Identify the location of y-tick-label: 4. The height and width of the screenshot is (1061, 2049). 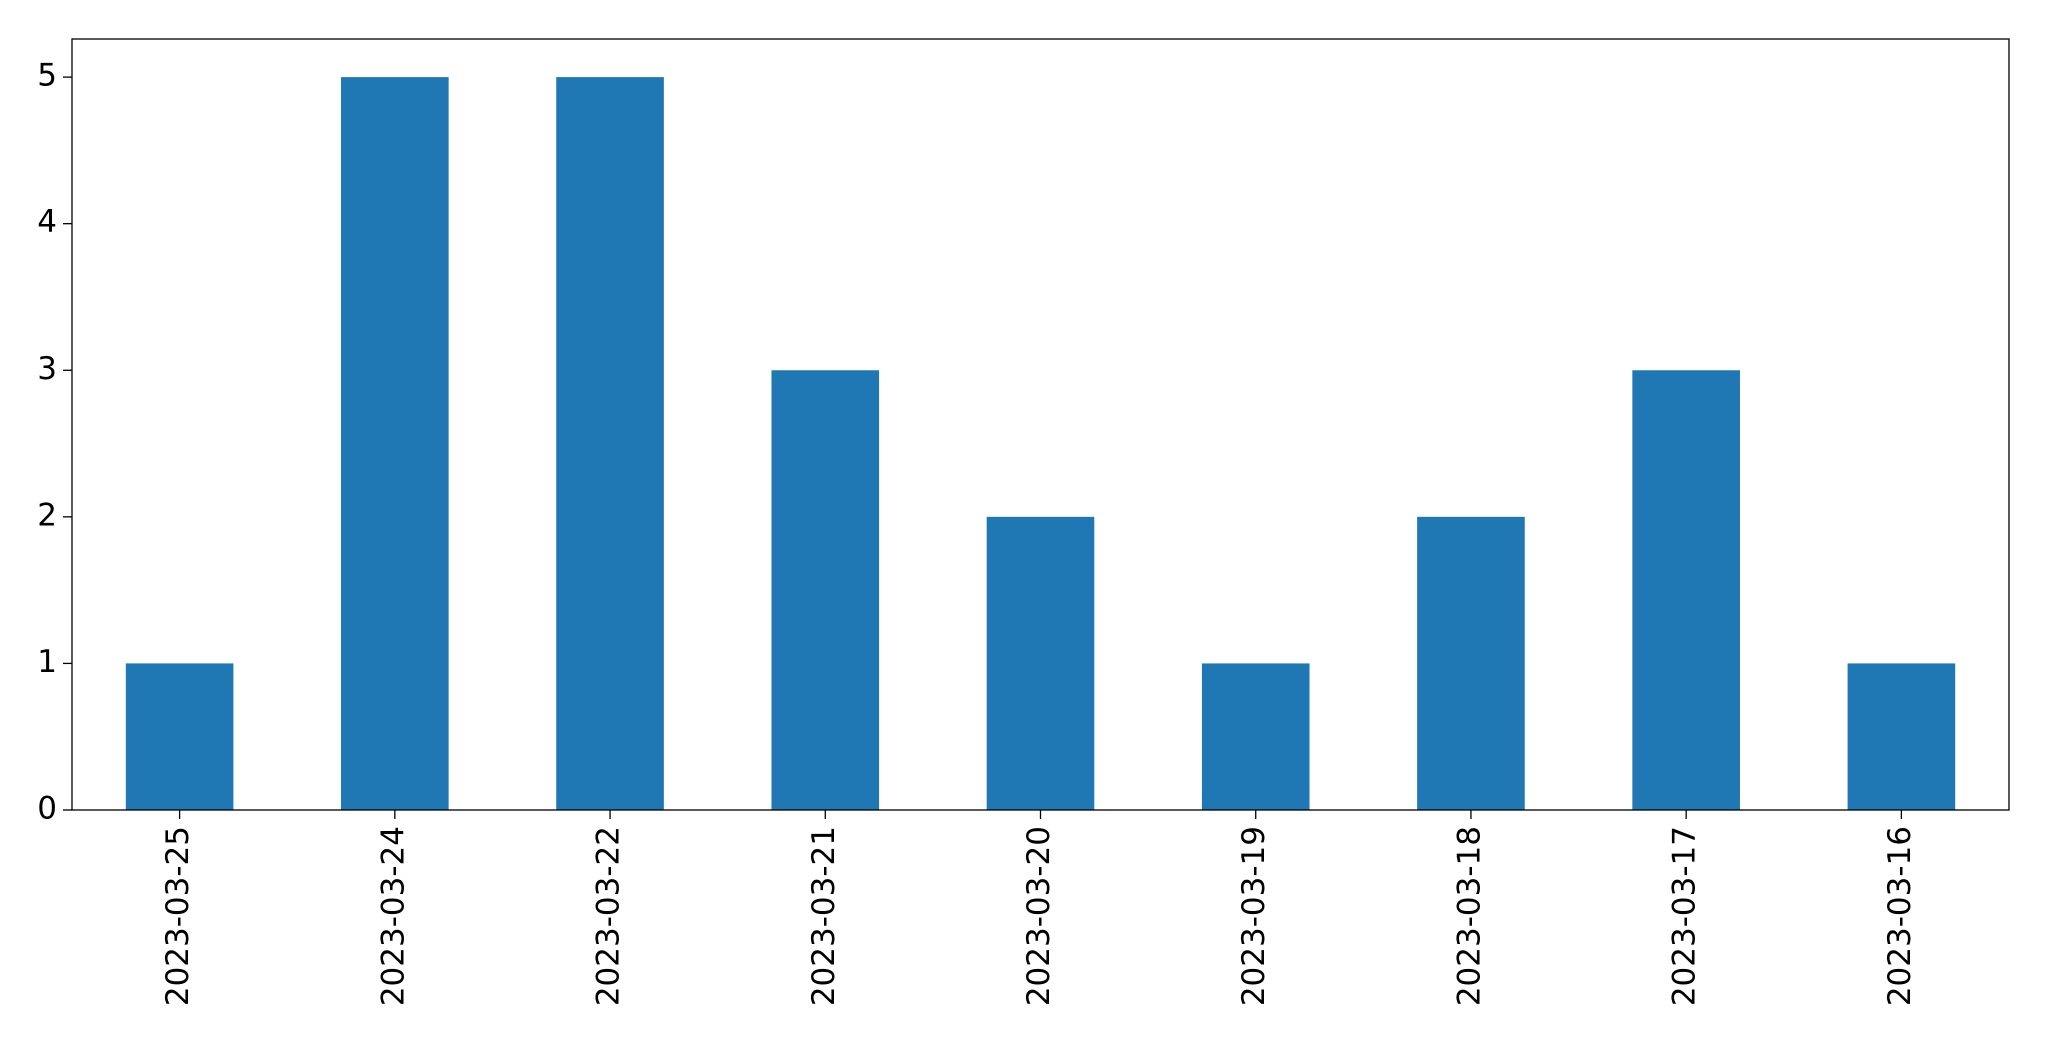
(47, 222).